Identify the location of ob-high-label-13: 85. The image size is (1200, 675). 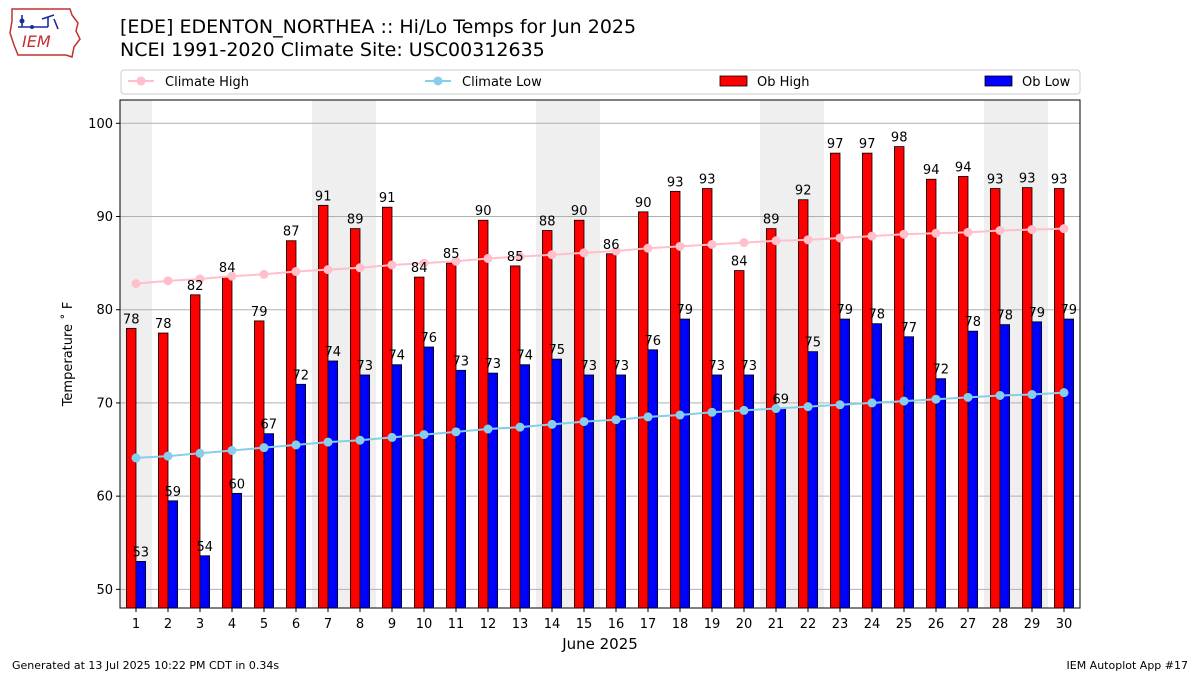
(515, 257).